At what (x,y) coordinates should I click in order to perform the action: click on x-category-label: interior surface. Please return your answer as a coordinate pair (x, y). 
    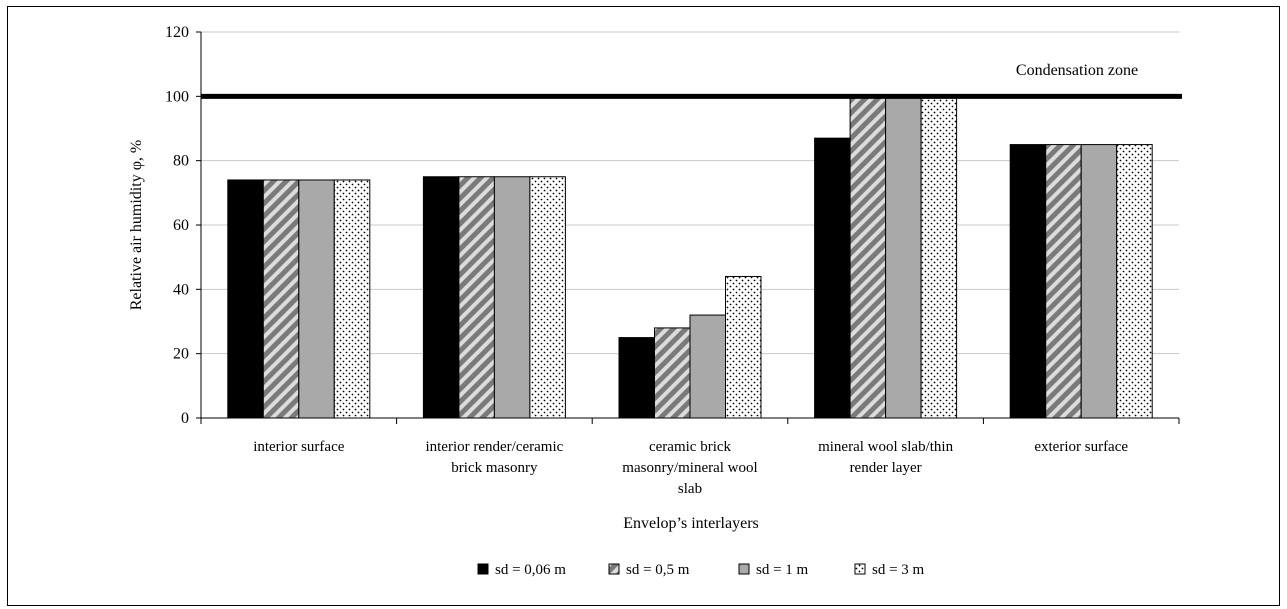
    Looking at the image, I should click on (299, 447).